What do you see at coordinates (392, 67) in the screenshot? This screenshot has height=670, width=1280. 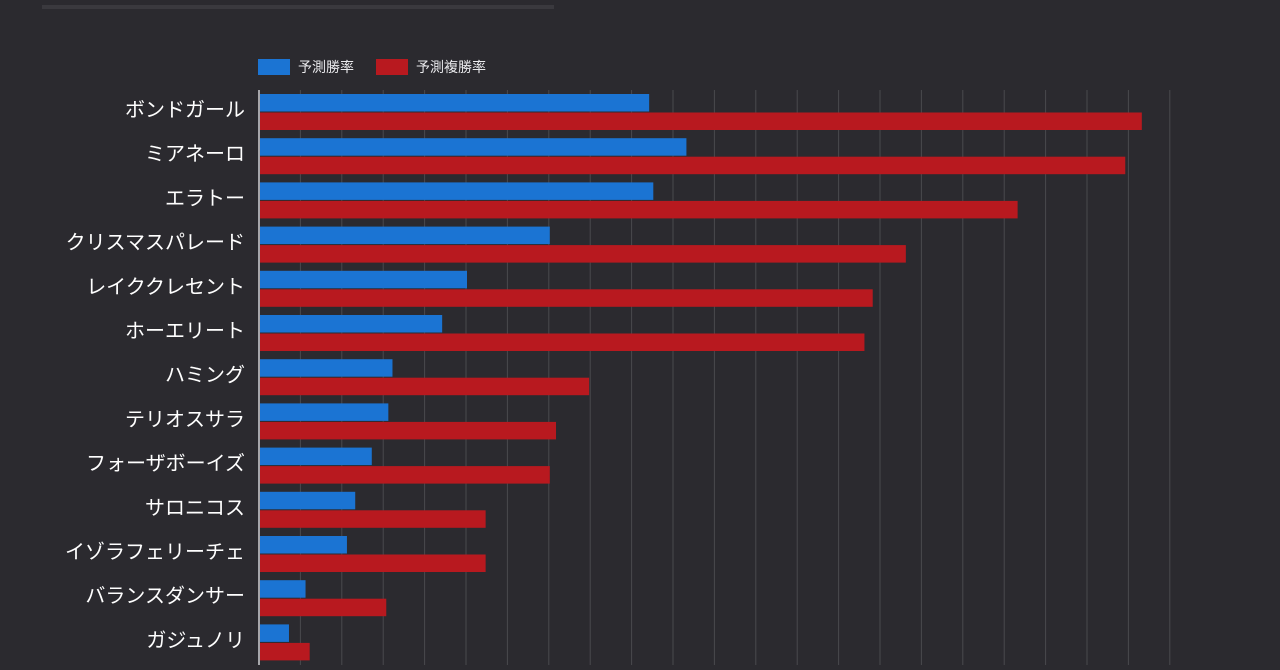 I see `legend-swatch-place-rate` at bounding box center [392, 67].